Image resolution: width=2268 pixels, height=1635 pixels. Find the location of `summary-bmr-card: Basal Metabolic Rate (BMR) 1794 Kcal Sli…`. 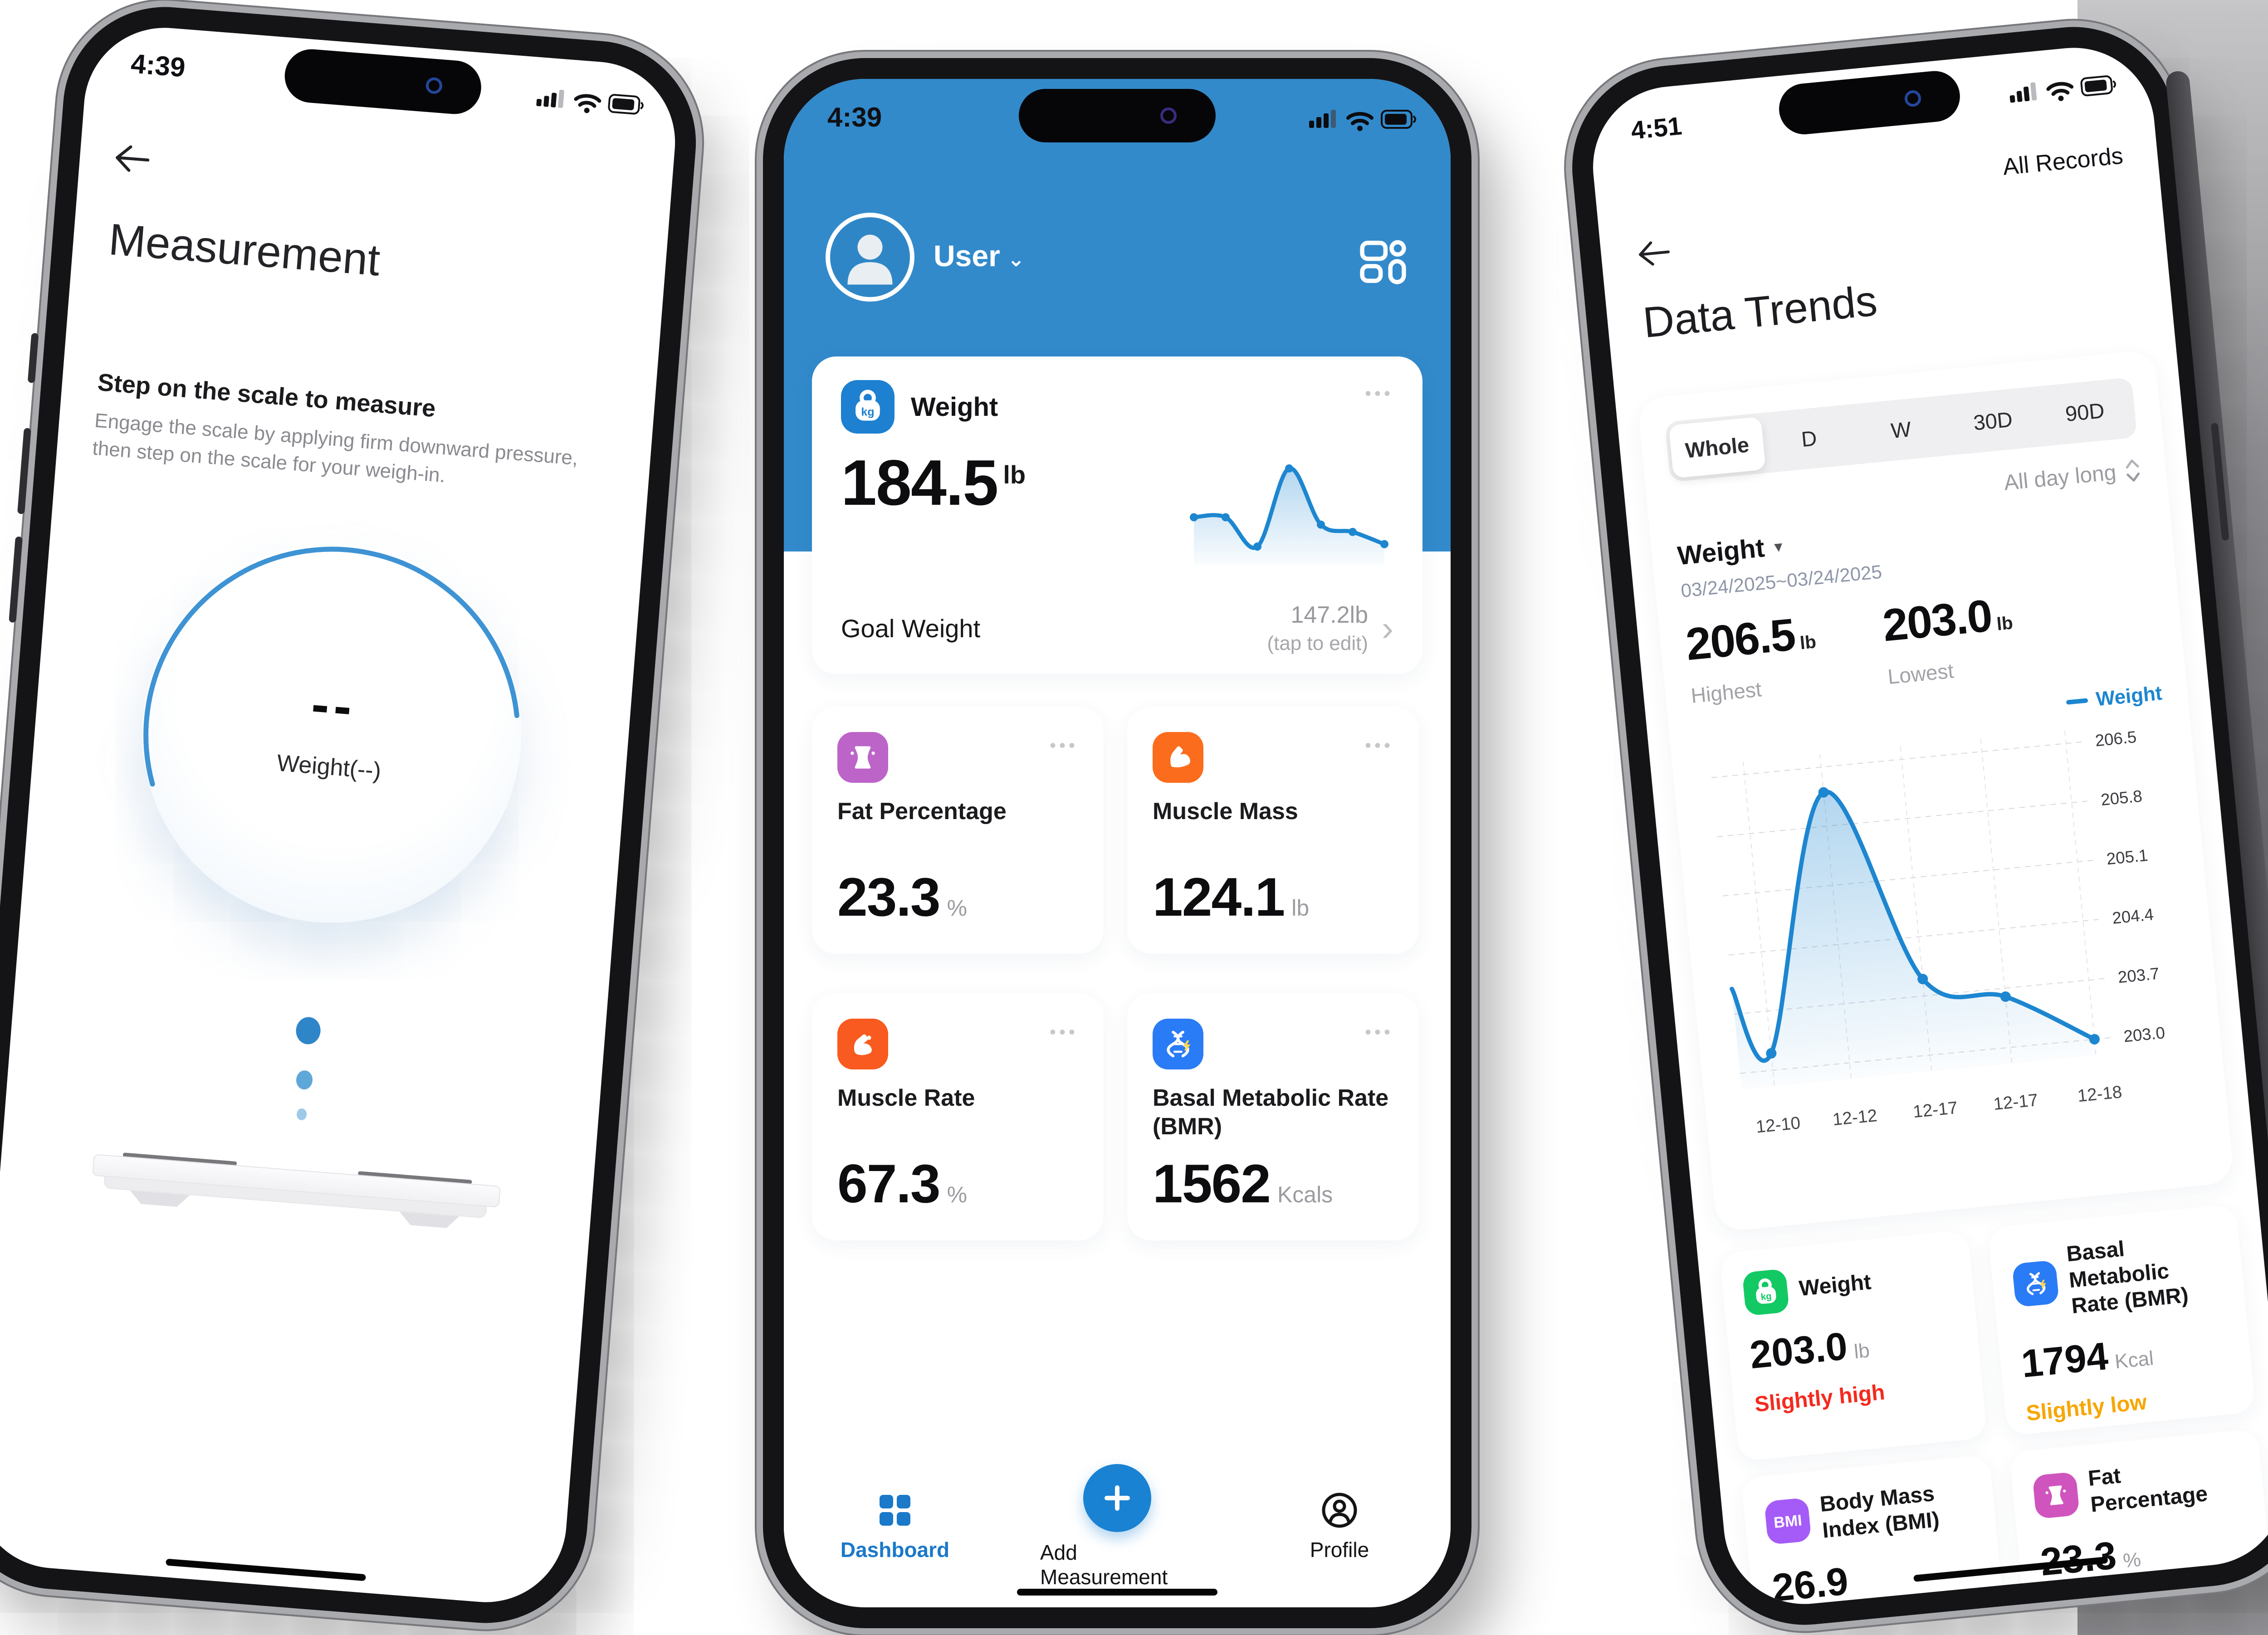

summary-bmr-card: Basal Metabolic Rate (BMR) 1794 Kcal Sli… is located at coordinates (2122, 1320).